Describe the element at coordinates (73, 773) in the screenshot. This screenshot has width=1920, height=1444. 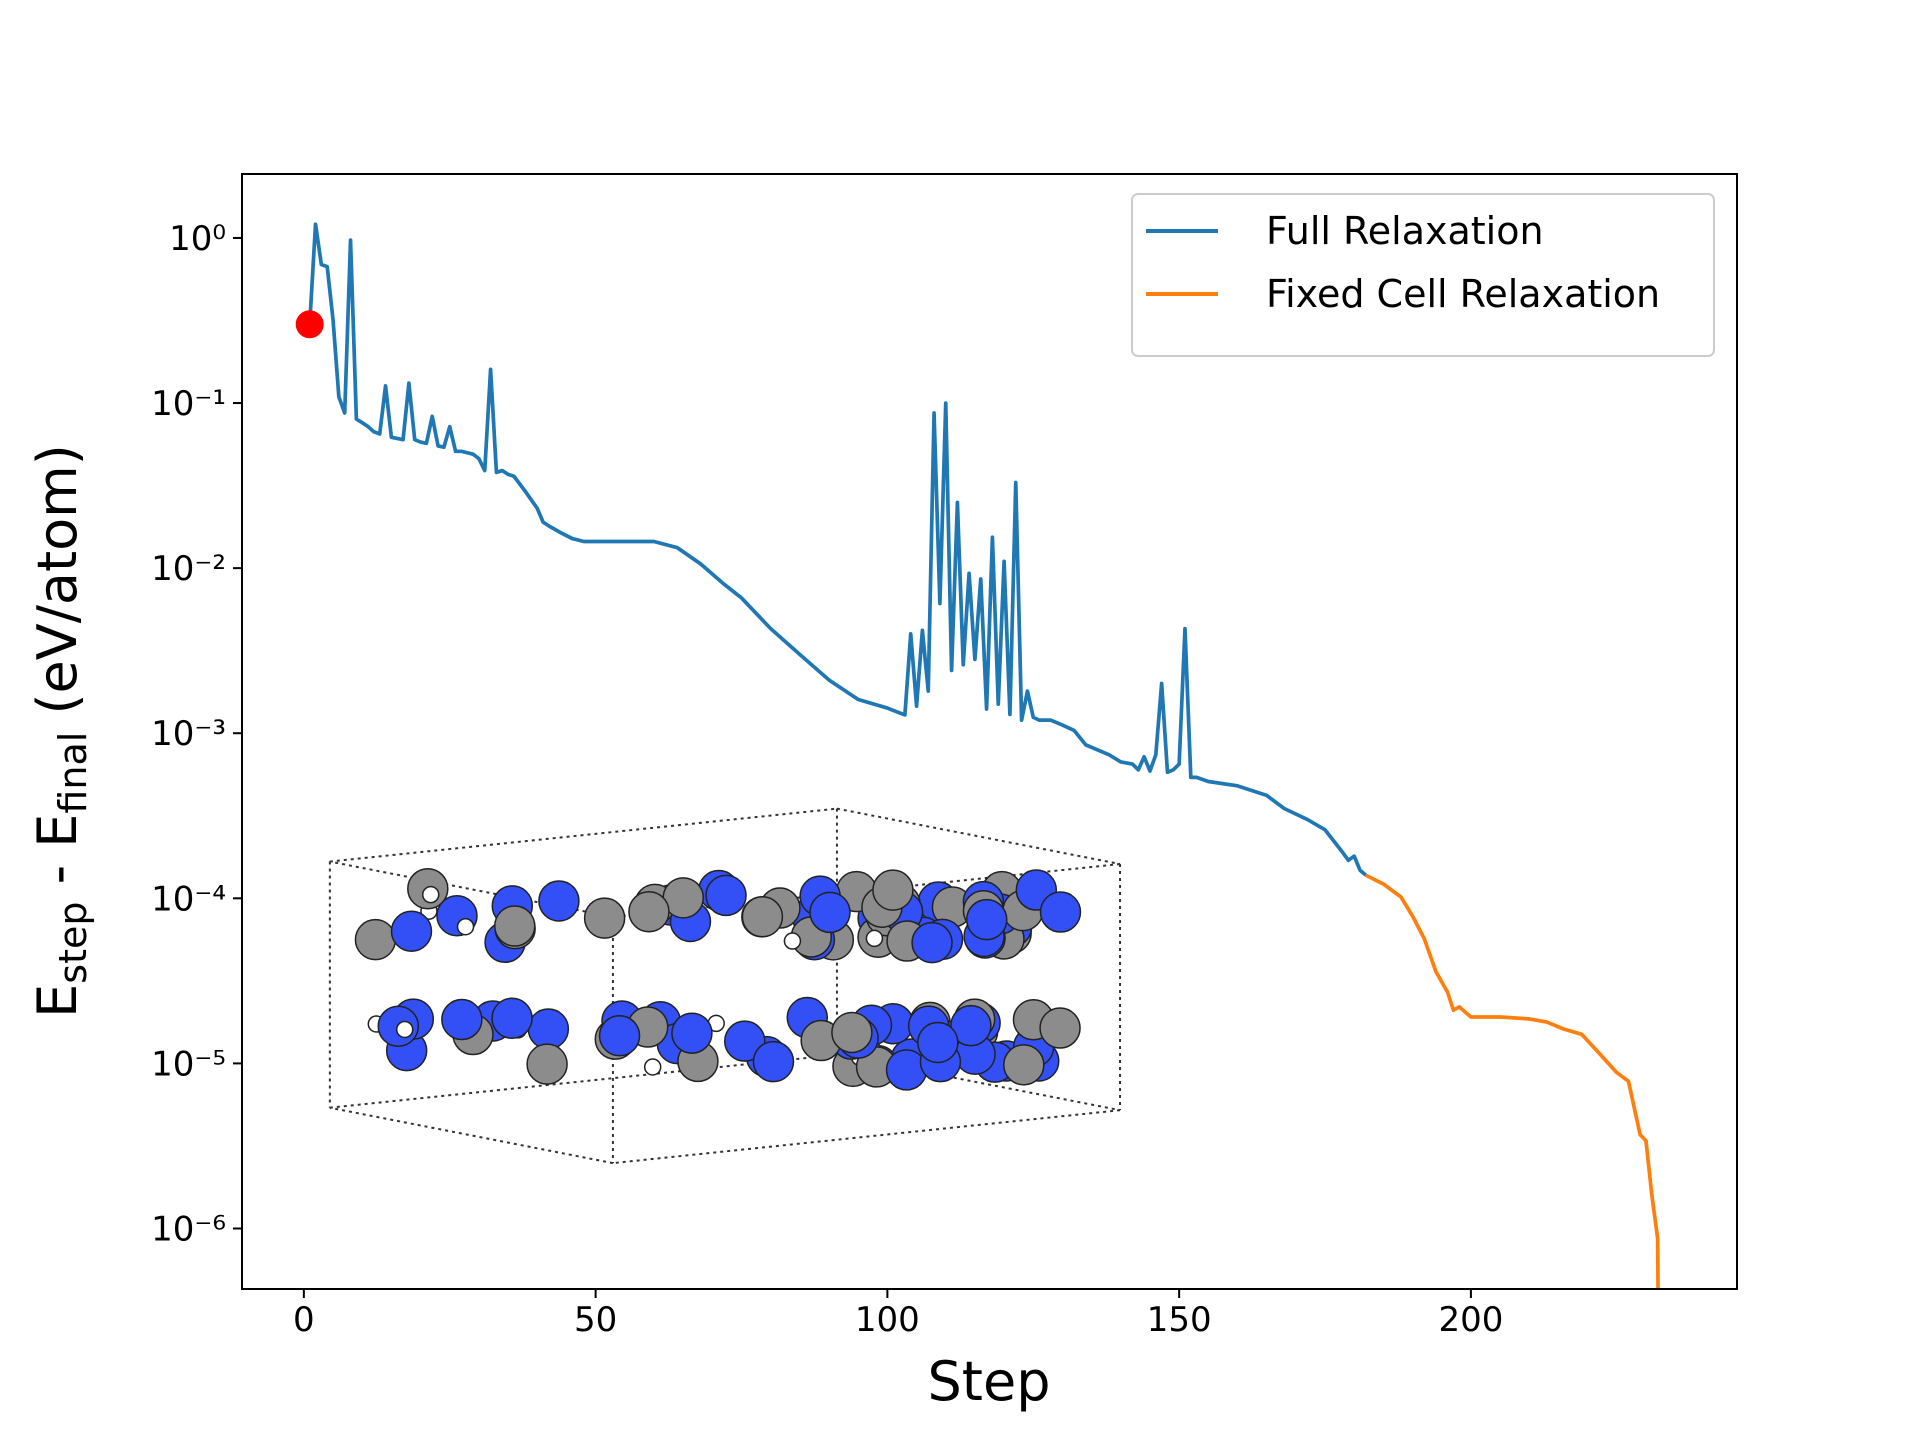
I see `y-label-subscript: final` at that location.